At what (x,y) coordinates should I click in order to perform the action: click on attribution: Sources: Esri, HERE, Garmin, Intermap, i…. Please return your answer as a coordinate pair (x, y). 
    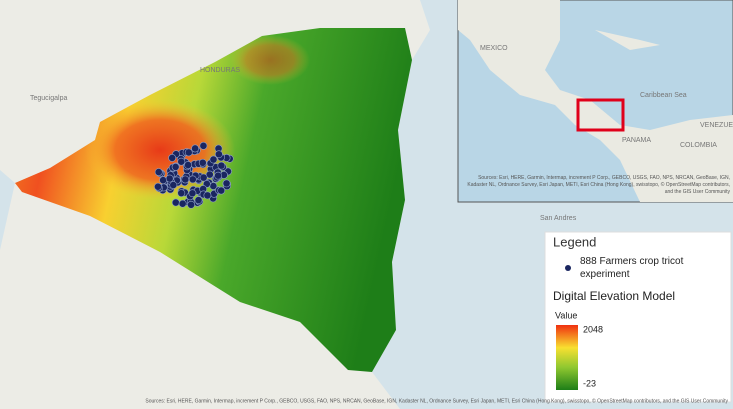
    Looking at the image, I should click on (436, 400).